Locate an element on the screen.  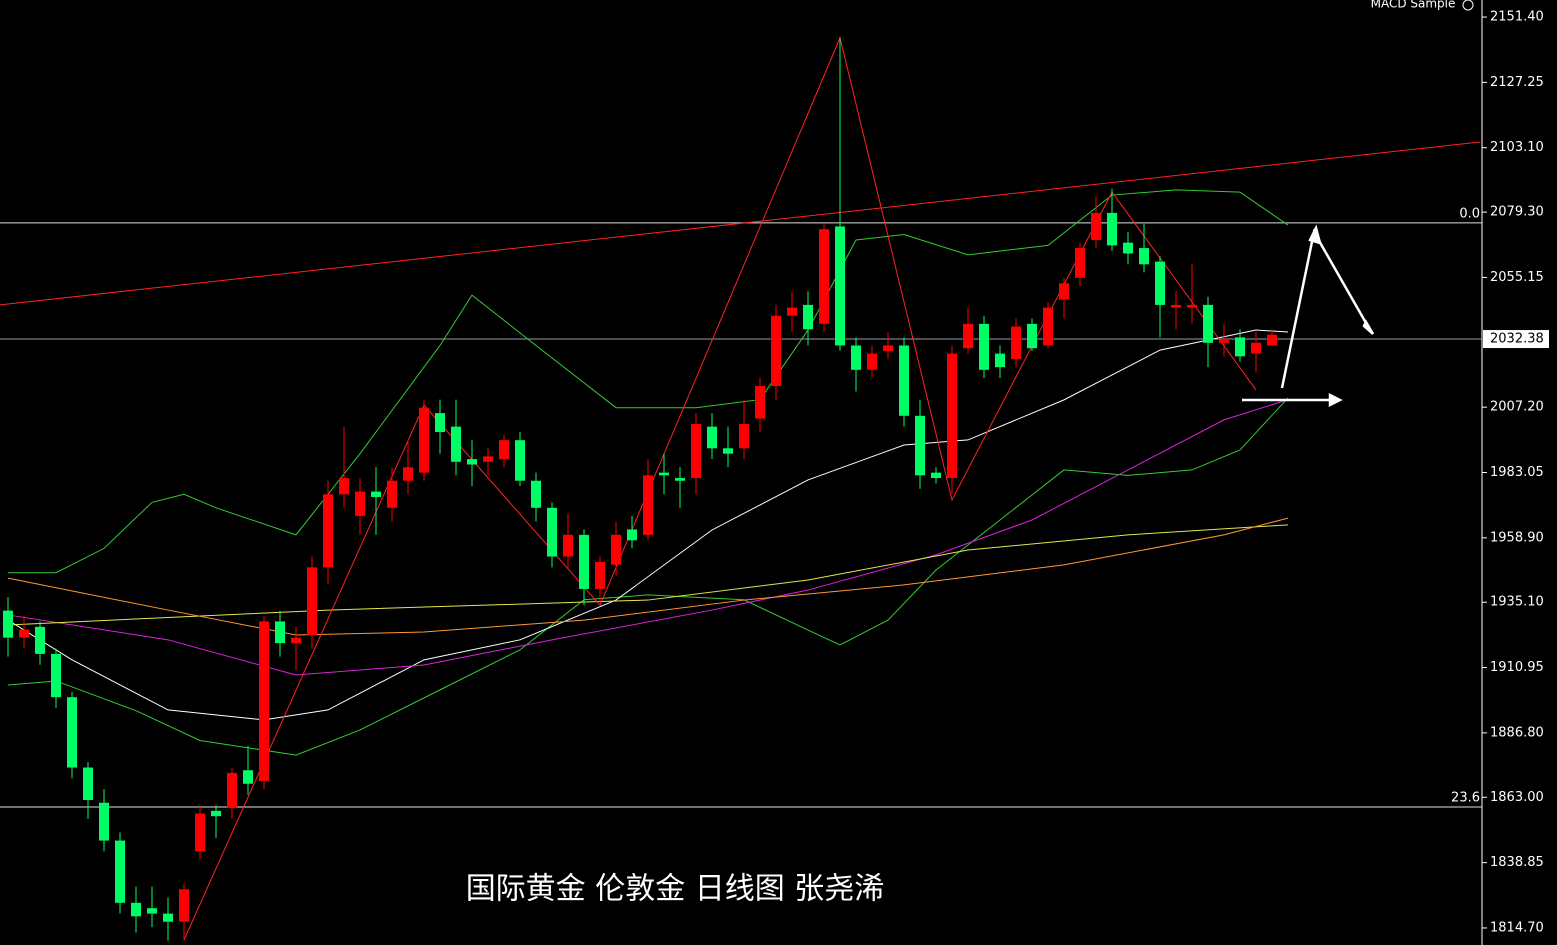
y-tick-label: 2007.20 is located at coordinates (1517, 407).